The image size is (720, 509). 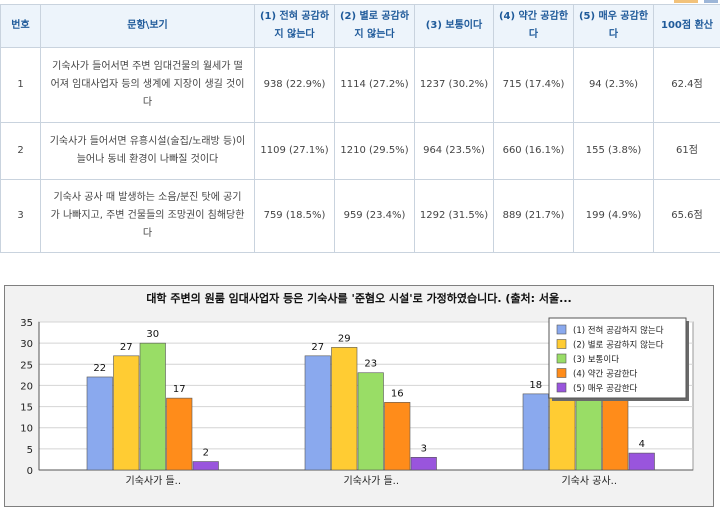 I want to click on header-number: 번호, so click(x=20, y=26).